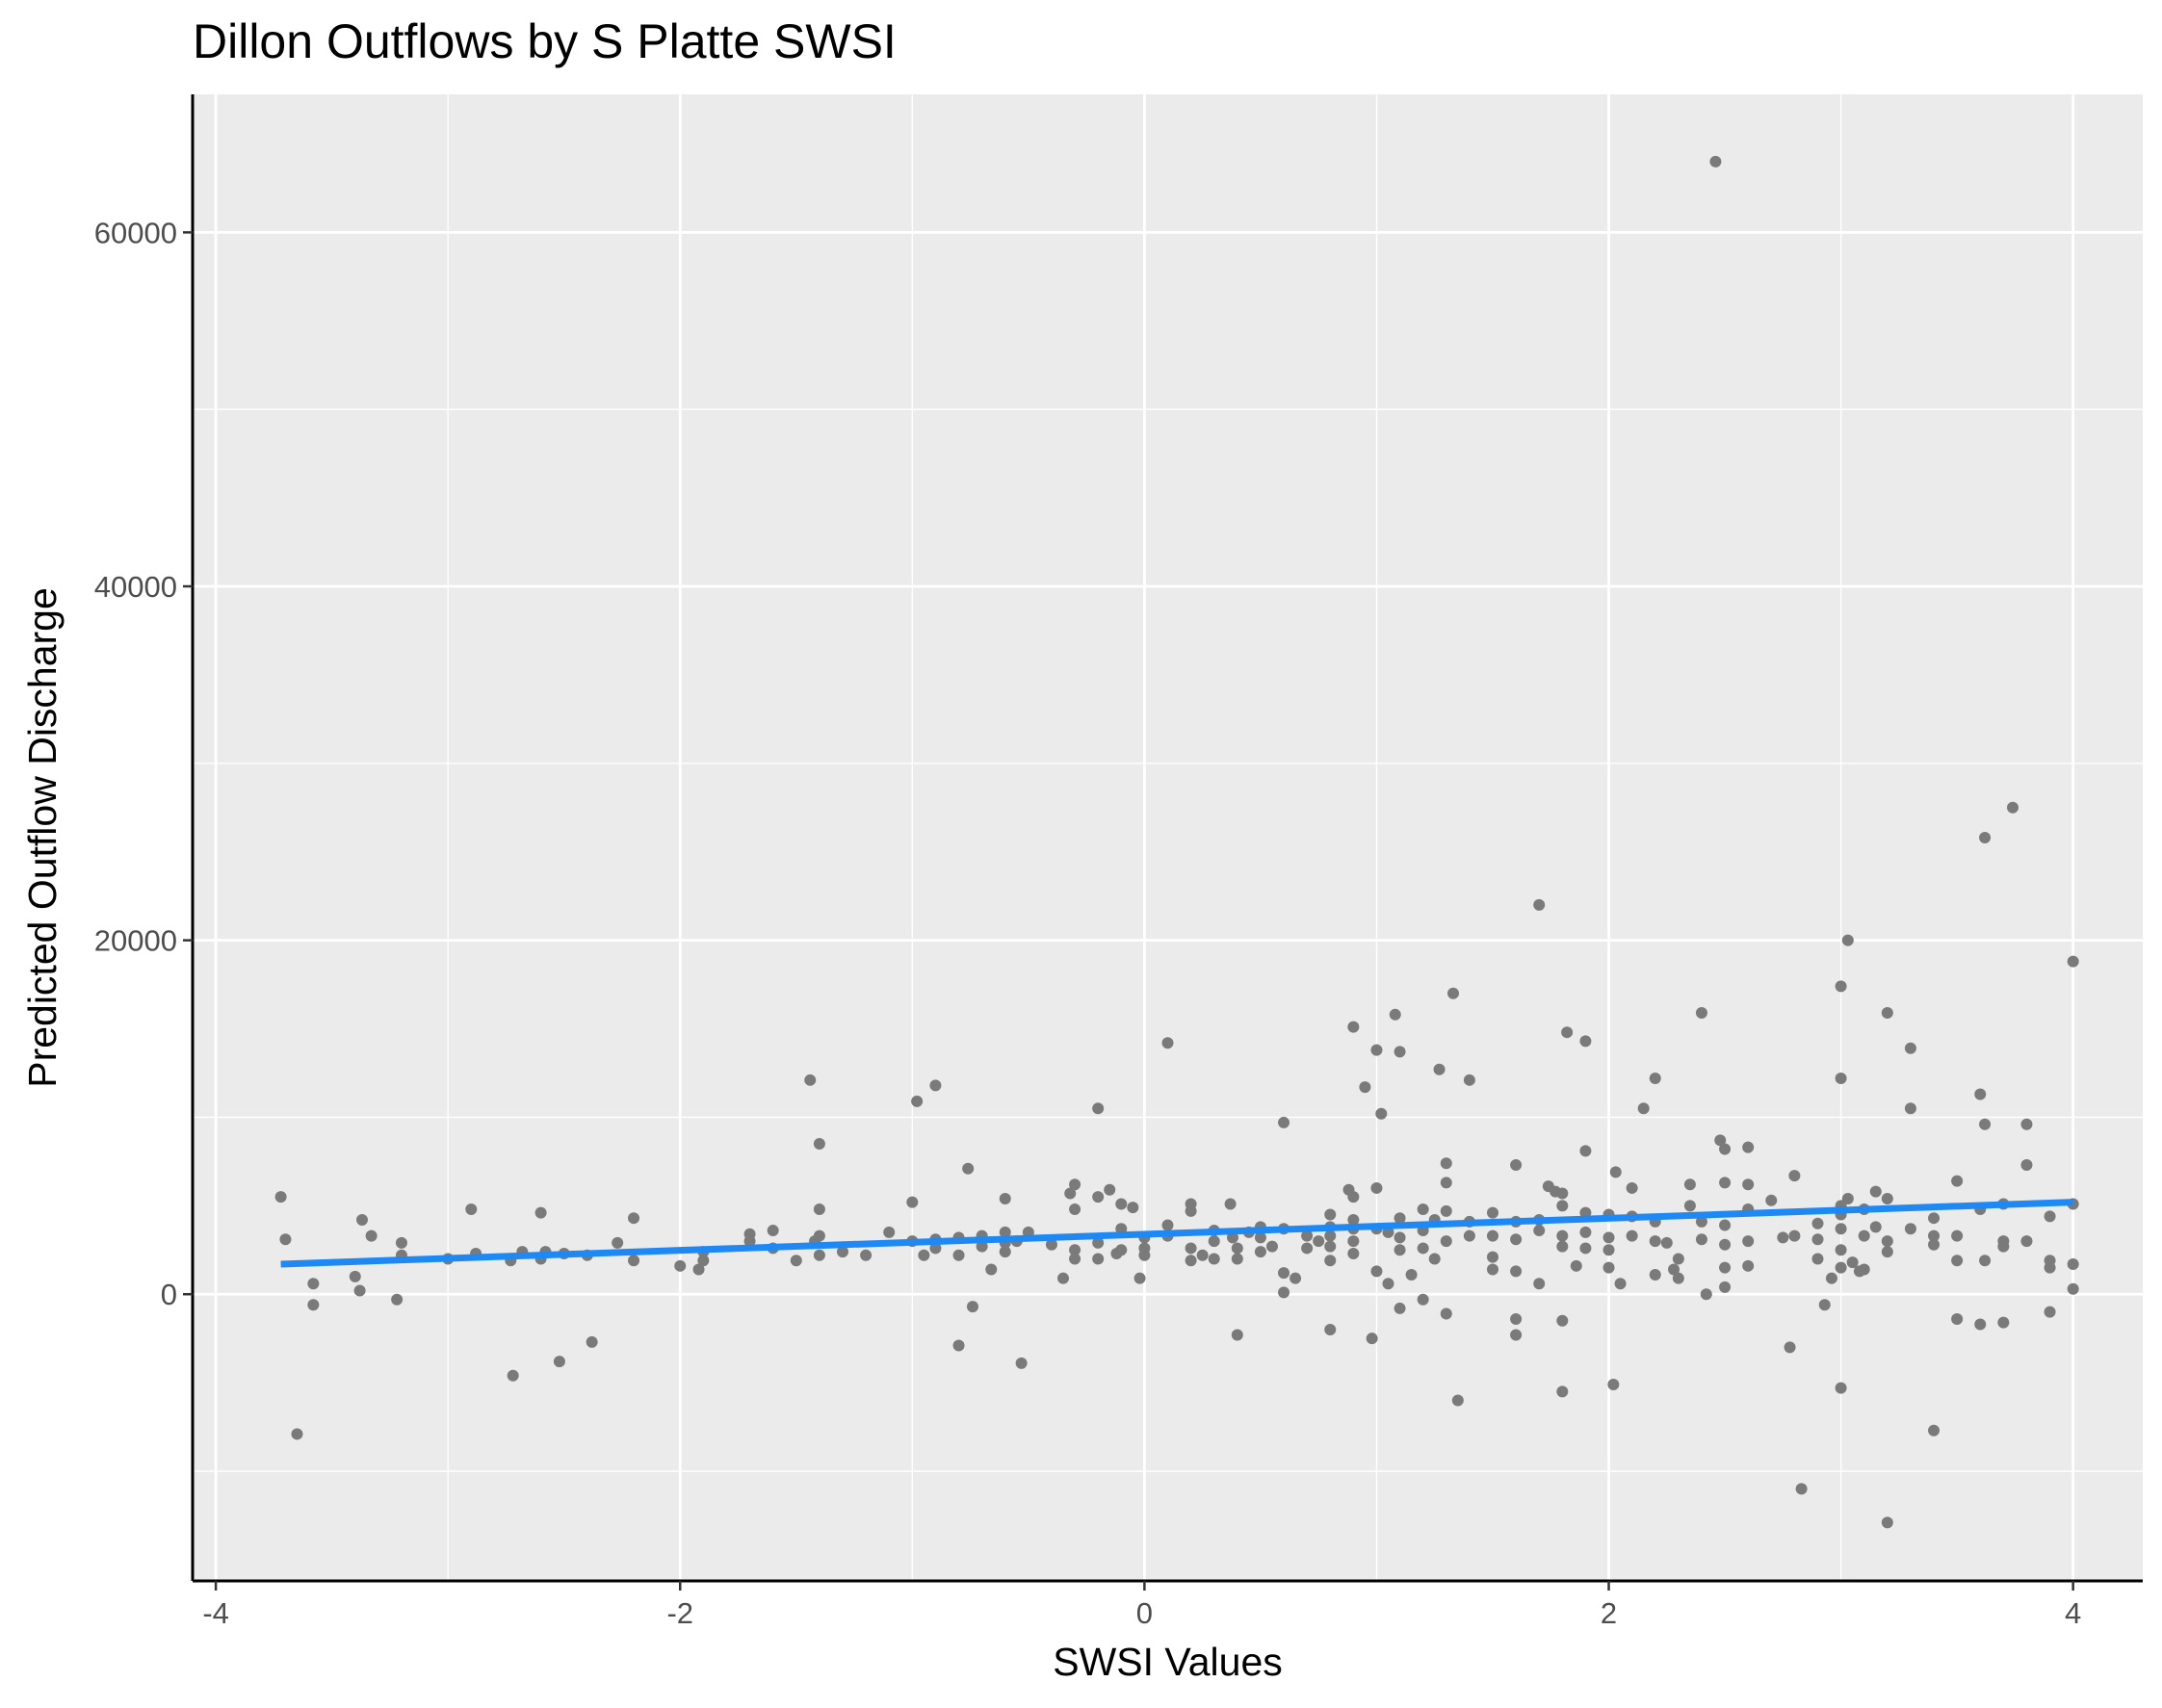  I want to click on y-tick-label: 20000, so click(135, 941).